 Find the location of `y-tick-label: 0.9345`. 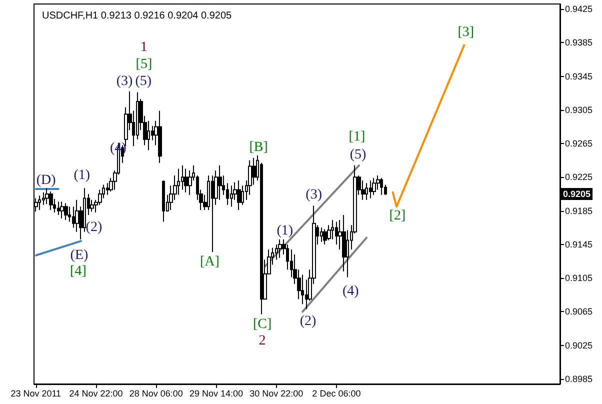

y-tick-label: 0.9345 is located at coordinates (579, 76).